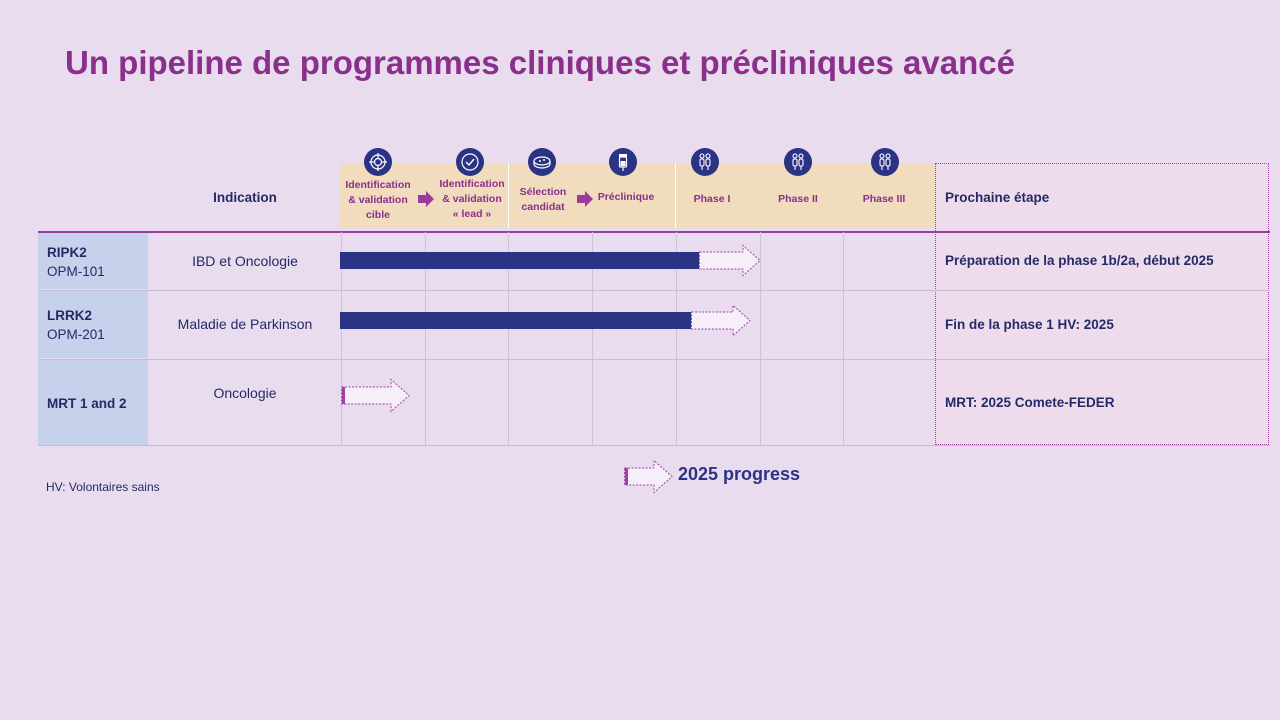 The width and height of the screenshot is (1280, 720). I want to click on petri-dish-icon, so click(542, 162).